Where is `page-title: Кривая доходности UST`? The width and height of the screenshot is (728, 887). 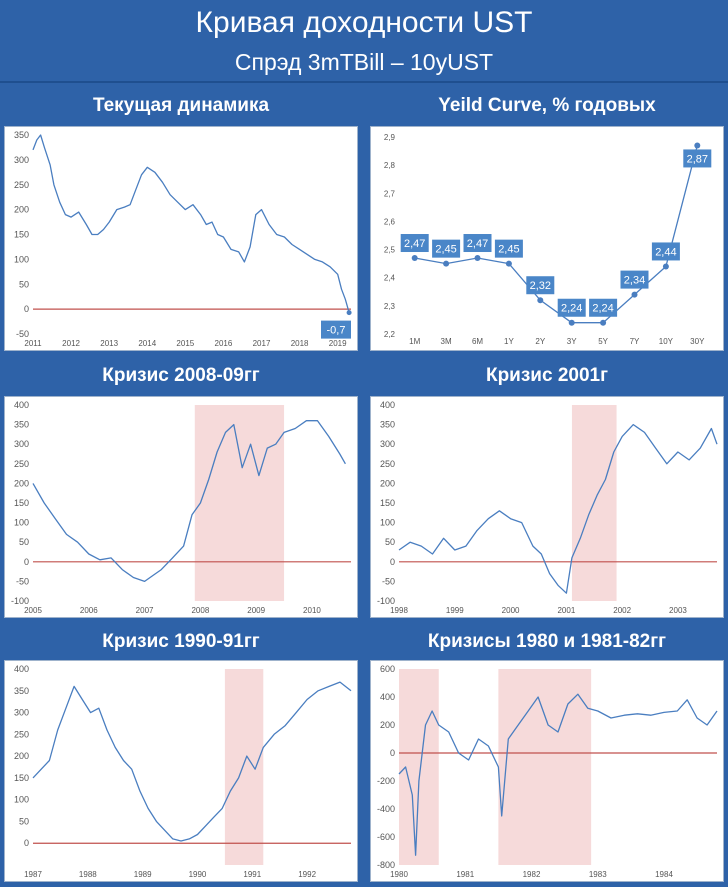 page-title: Кривая доходности UST is located at coordinates (364, 22).